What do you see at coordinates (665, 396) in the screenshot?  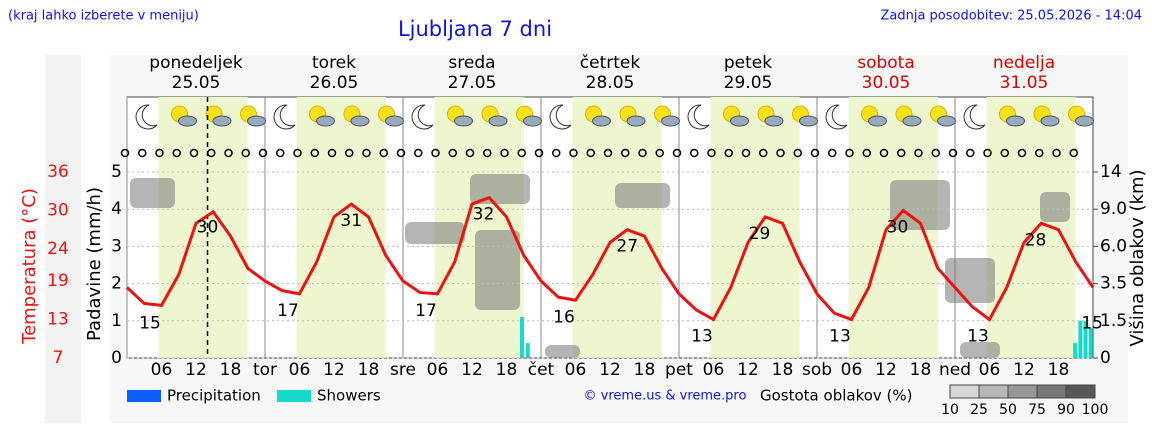 I see `copyright: © vreme.us & vreme.pro` at bounding box center [665, 396].